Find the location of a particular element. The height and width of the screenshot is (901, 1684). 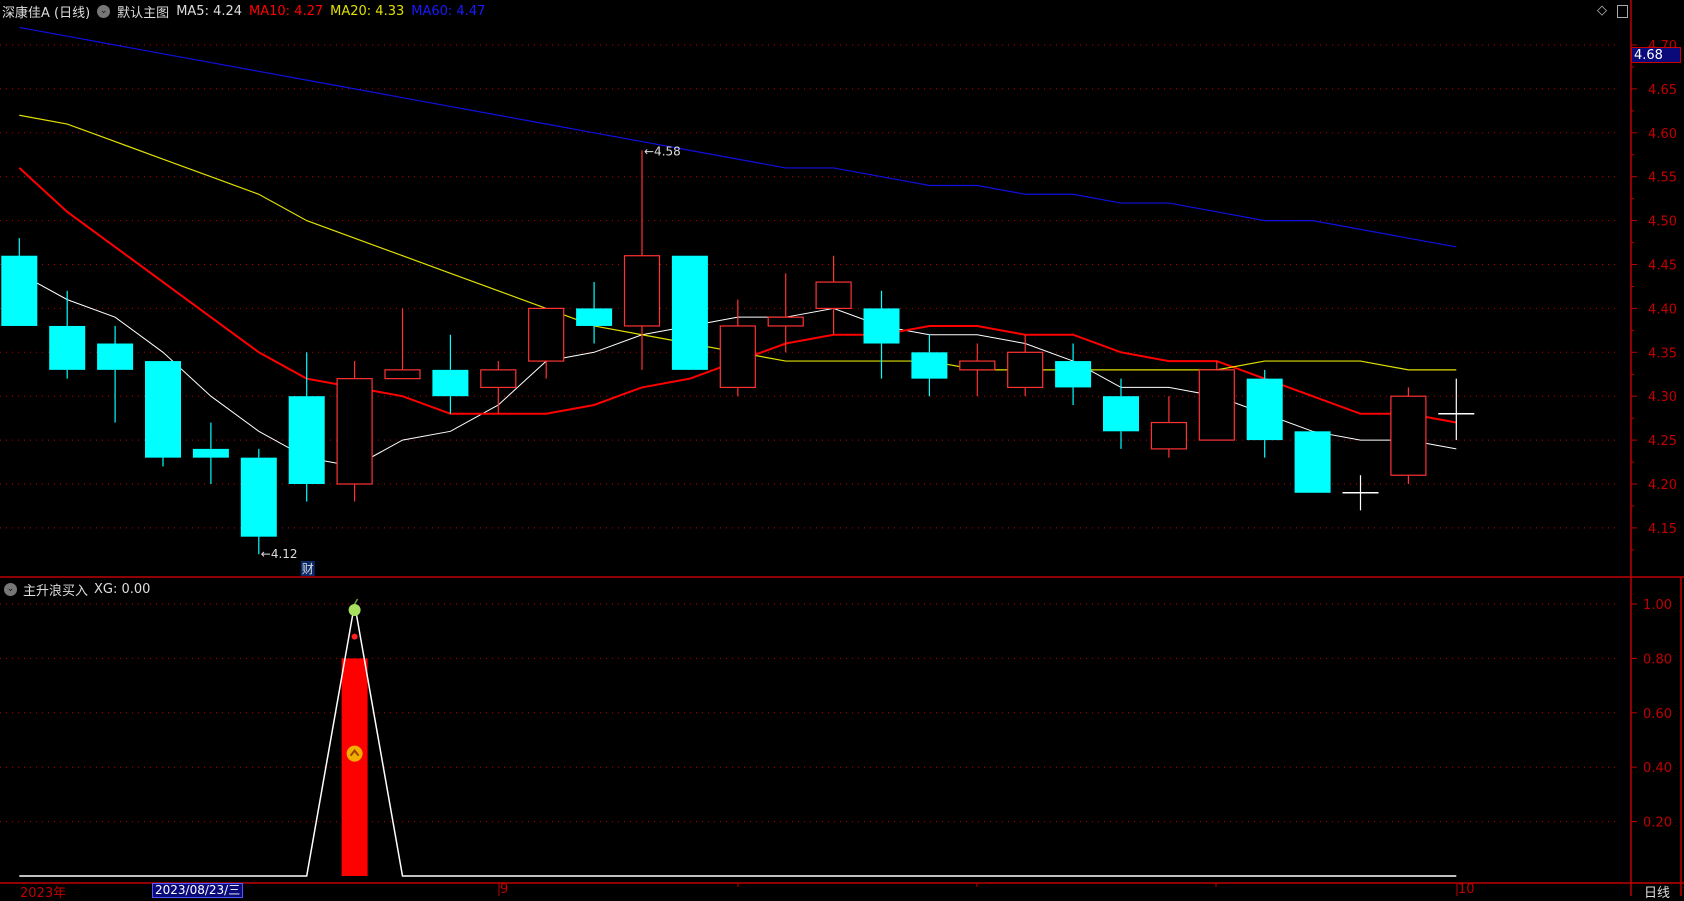

finance-marker-bg is located at coordinates (307, 568).